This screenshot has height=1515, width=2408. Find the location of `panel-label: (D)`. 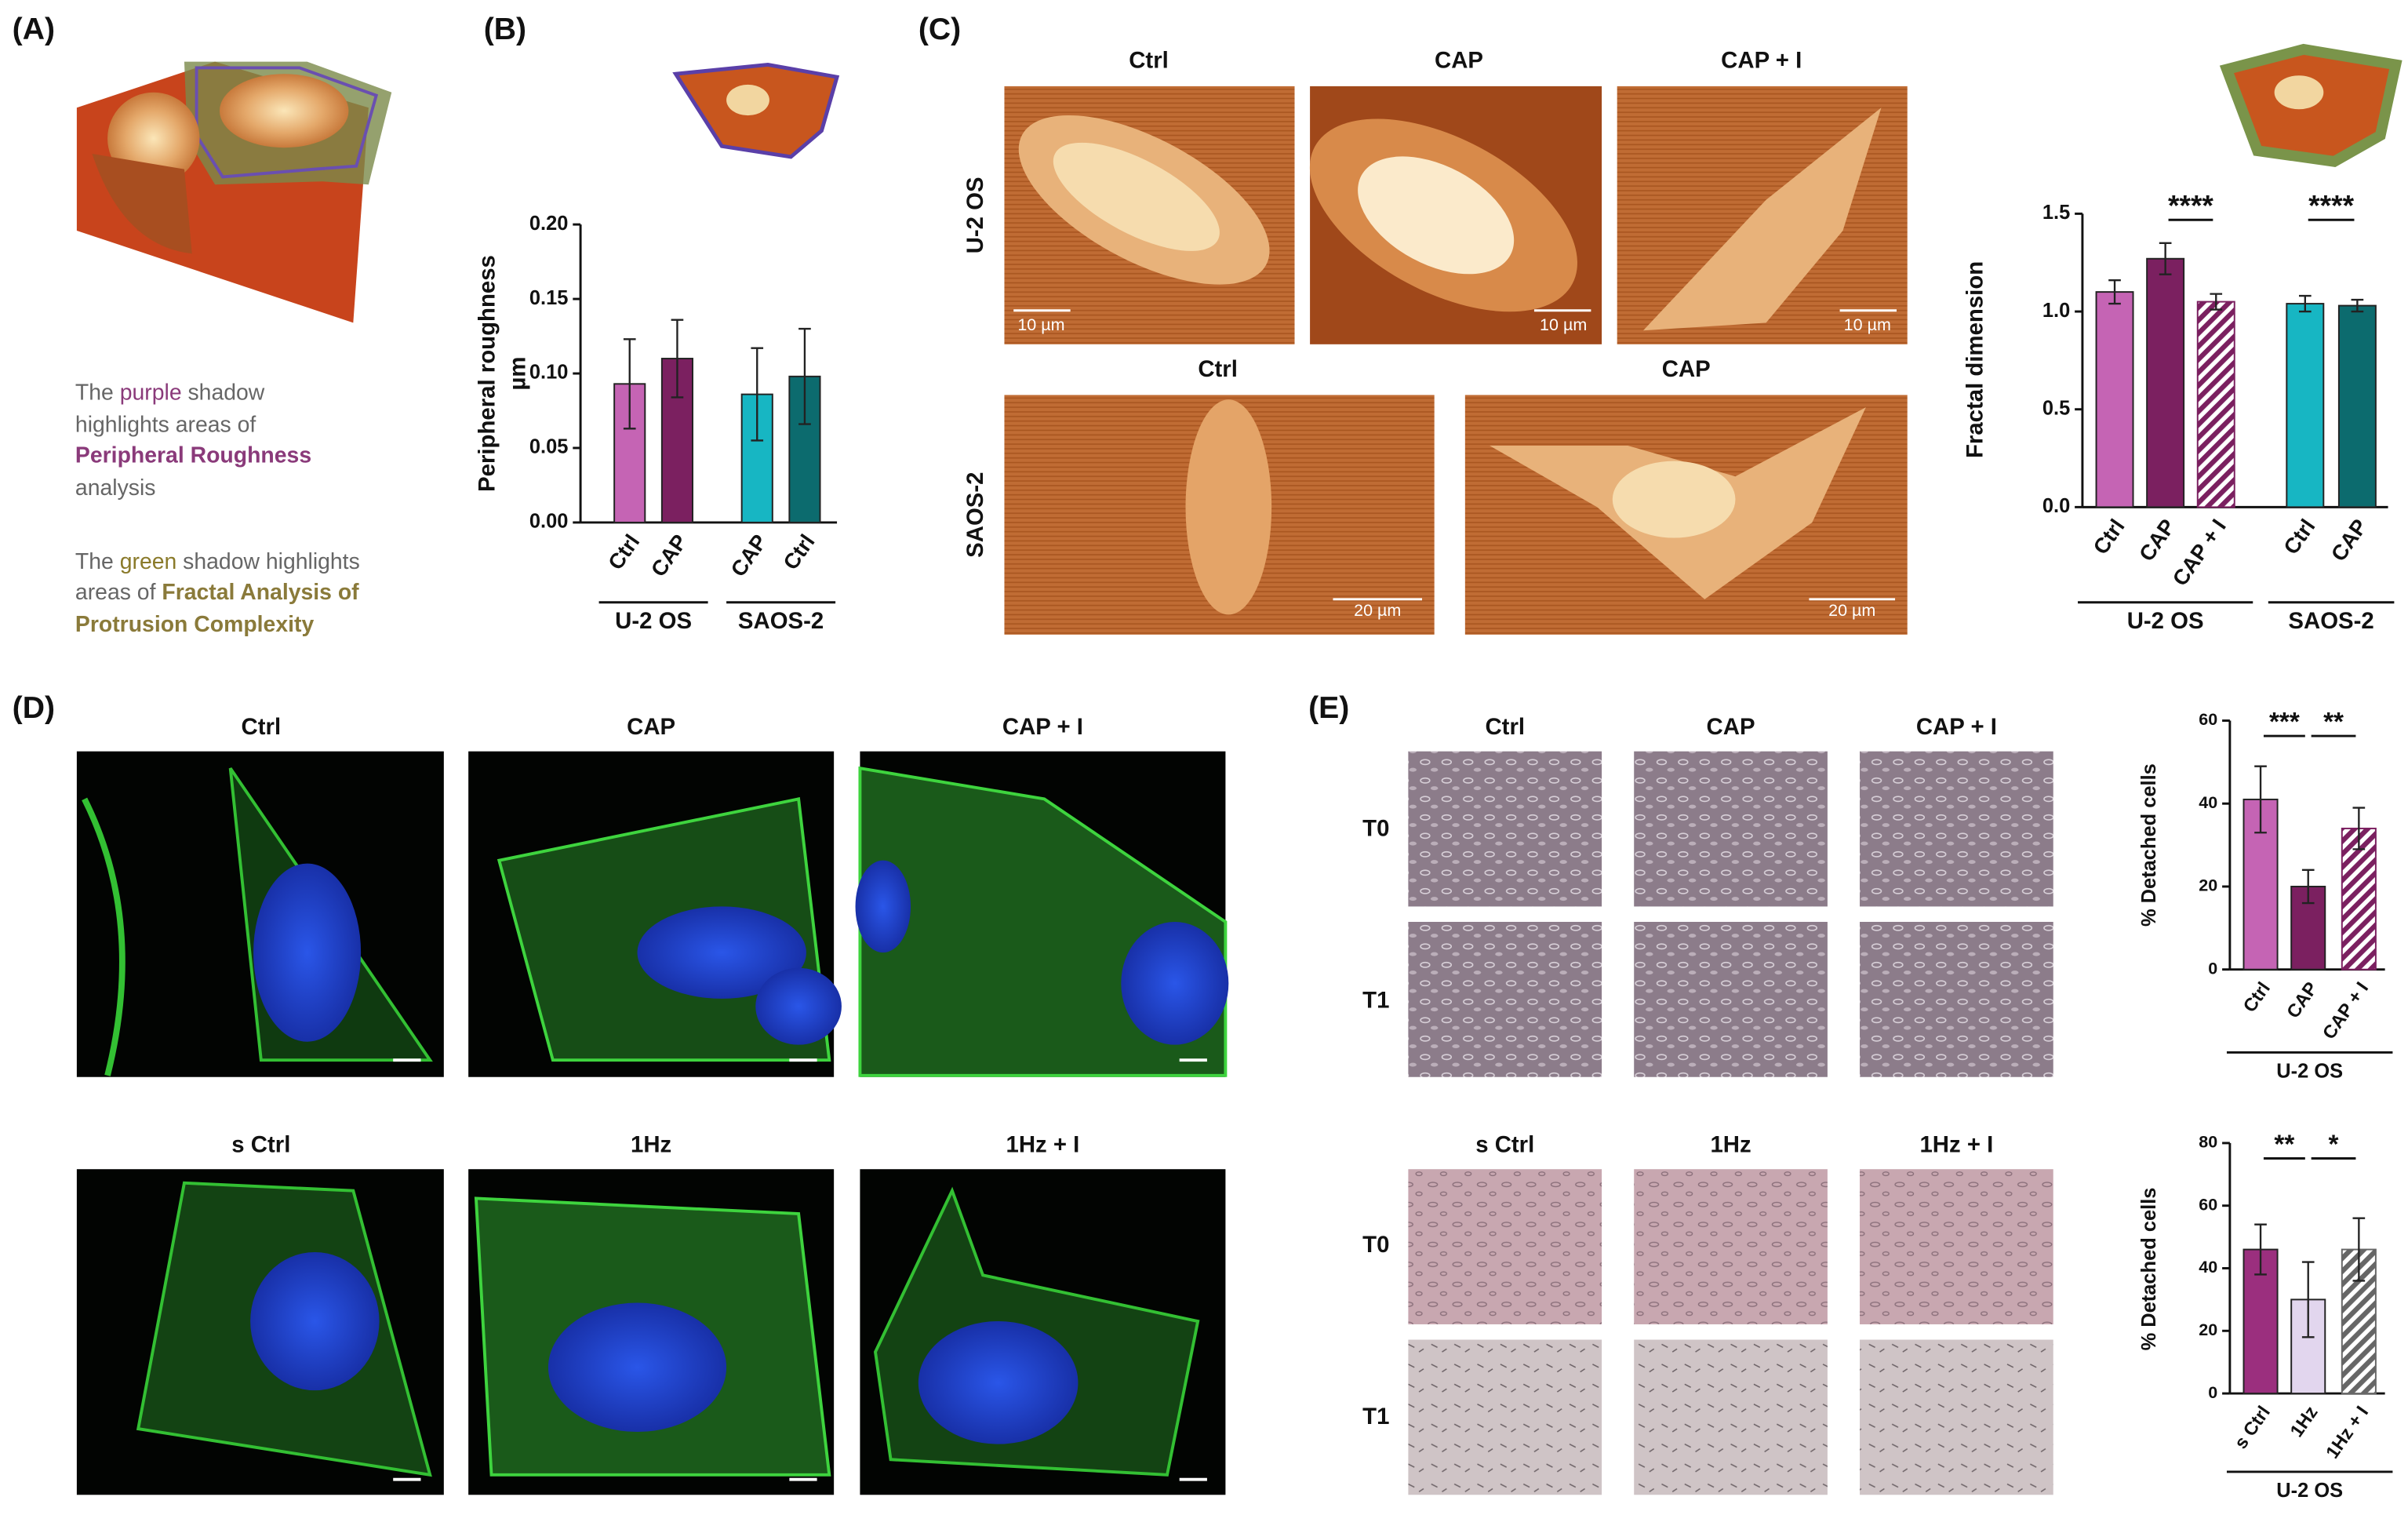

panel-label: (D) is located at coordinates (34, 708).